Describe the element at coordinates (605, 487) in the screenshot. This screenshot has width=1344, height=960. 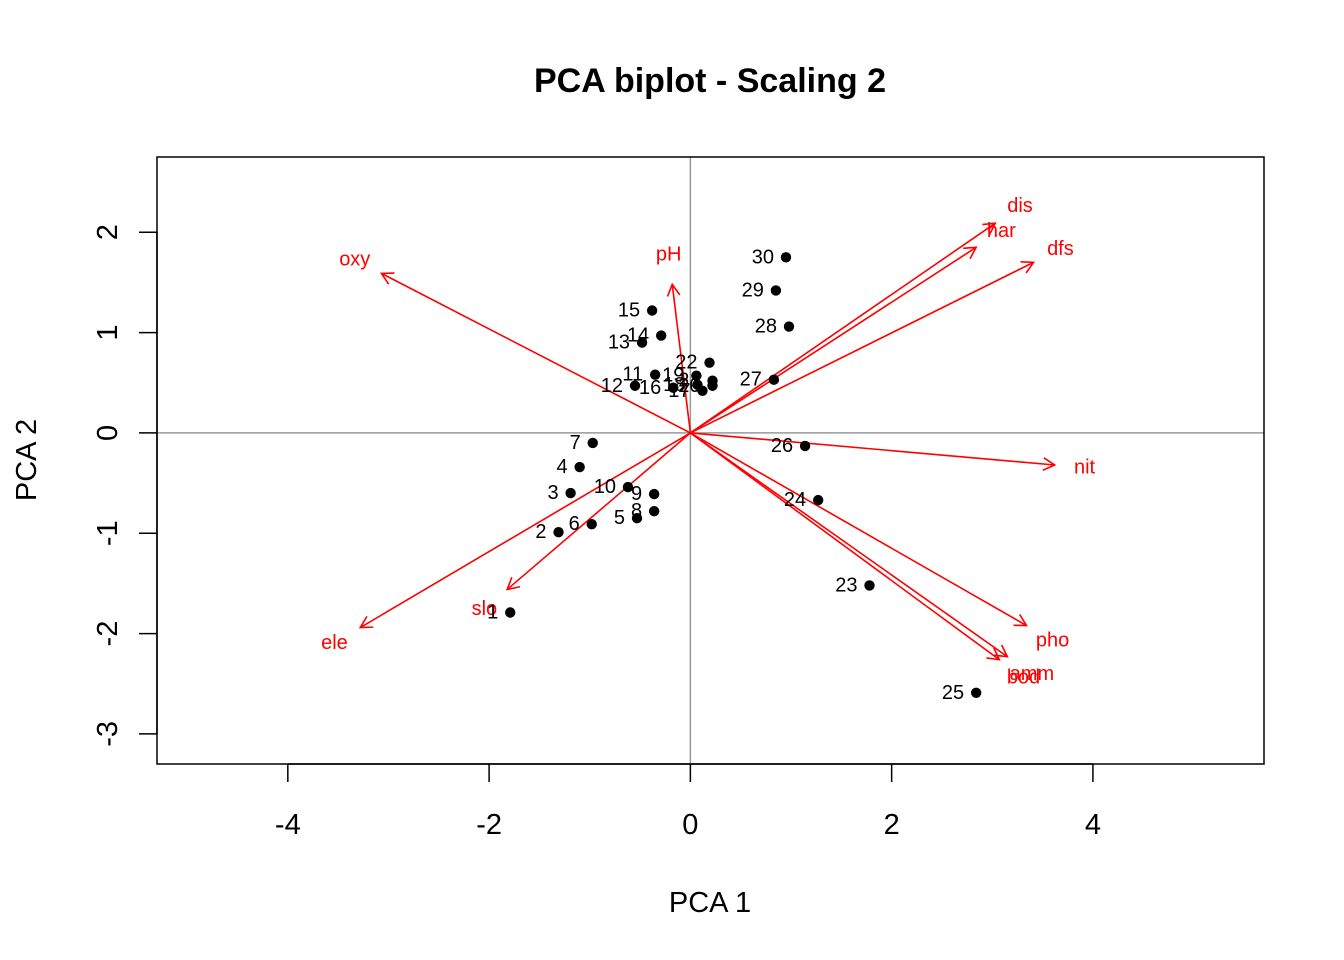
I see `site-label: 10` at that location.